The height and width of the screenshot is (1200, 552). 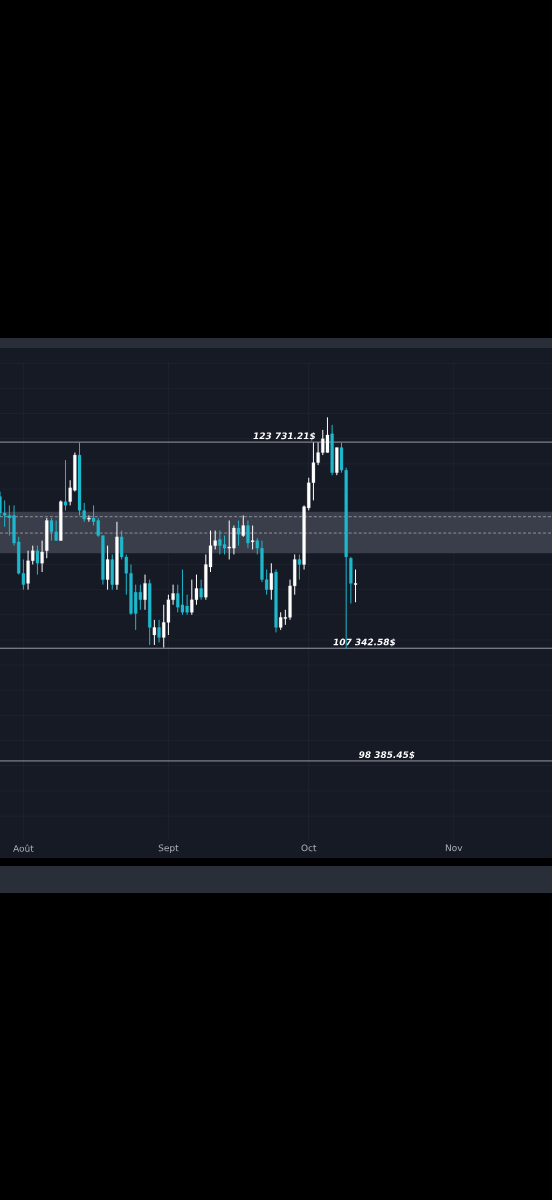 What do you see at coordinates (284, 436) in the screenshot?
I see `ref-line-label: 123 731.21$` at bounding box center [284, 436].